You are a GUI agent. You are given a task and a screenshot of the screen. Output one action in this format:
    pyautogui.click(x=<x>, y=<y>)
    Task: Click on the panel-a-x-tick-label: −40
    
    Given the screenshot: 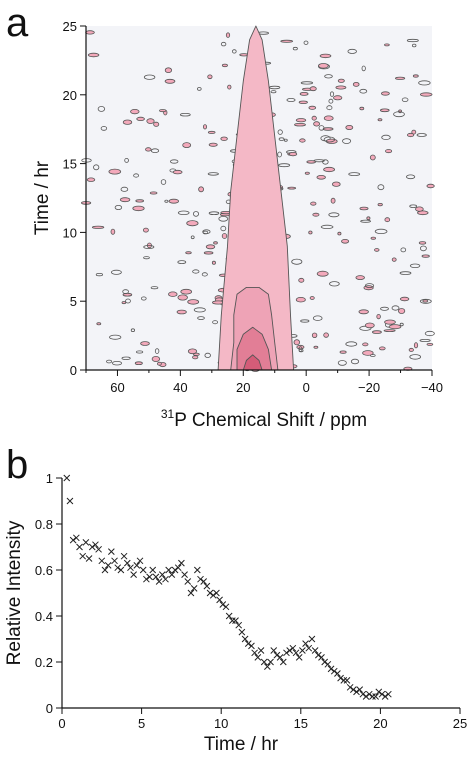 What is the action you would take?
    pyautogui.click(x=432, y=387)
    